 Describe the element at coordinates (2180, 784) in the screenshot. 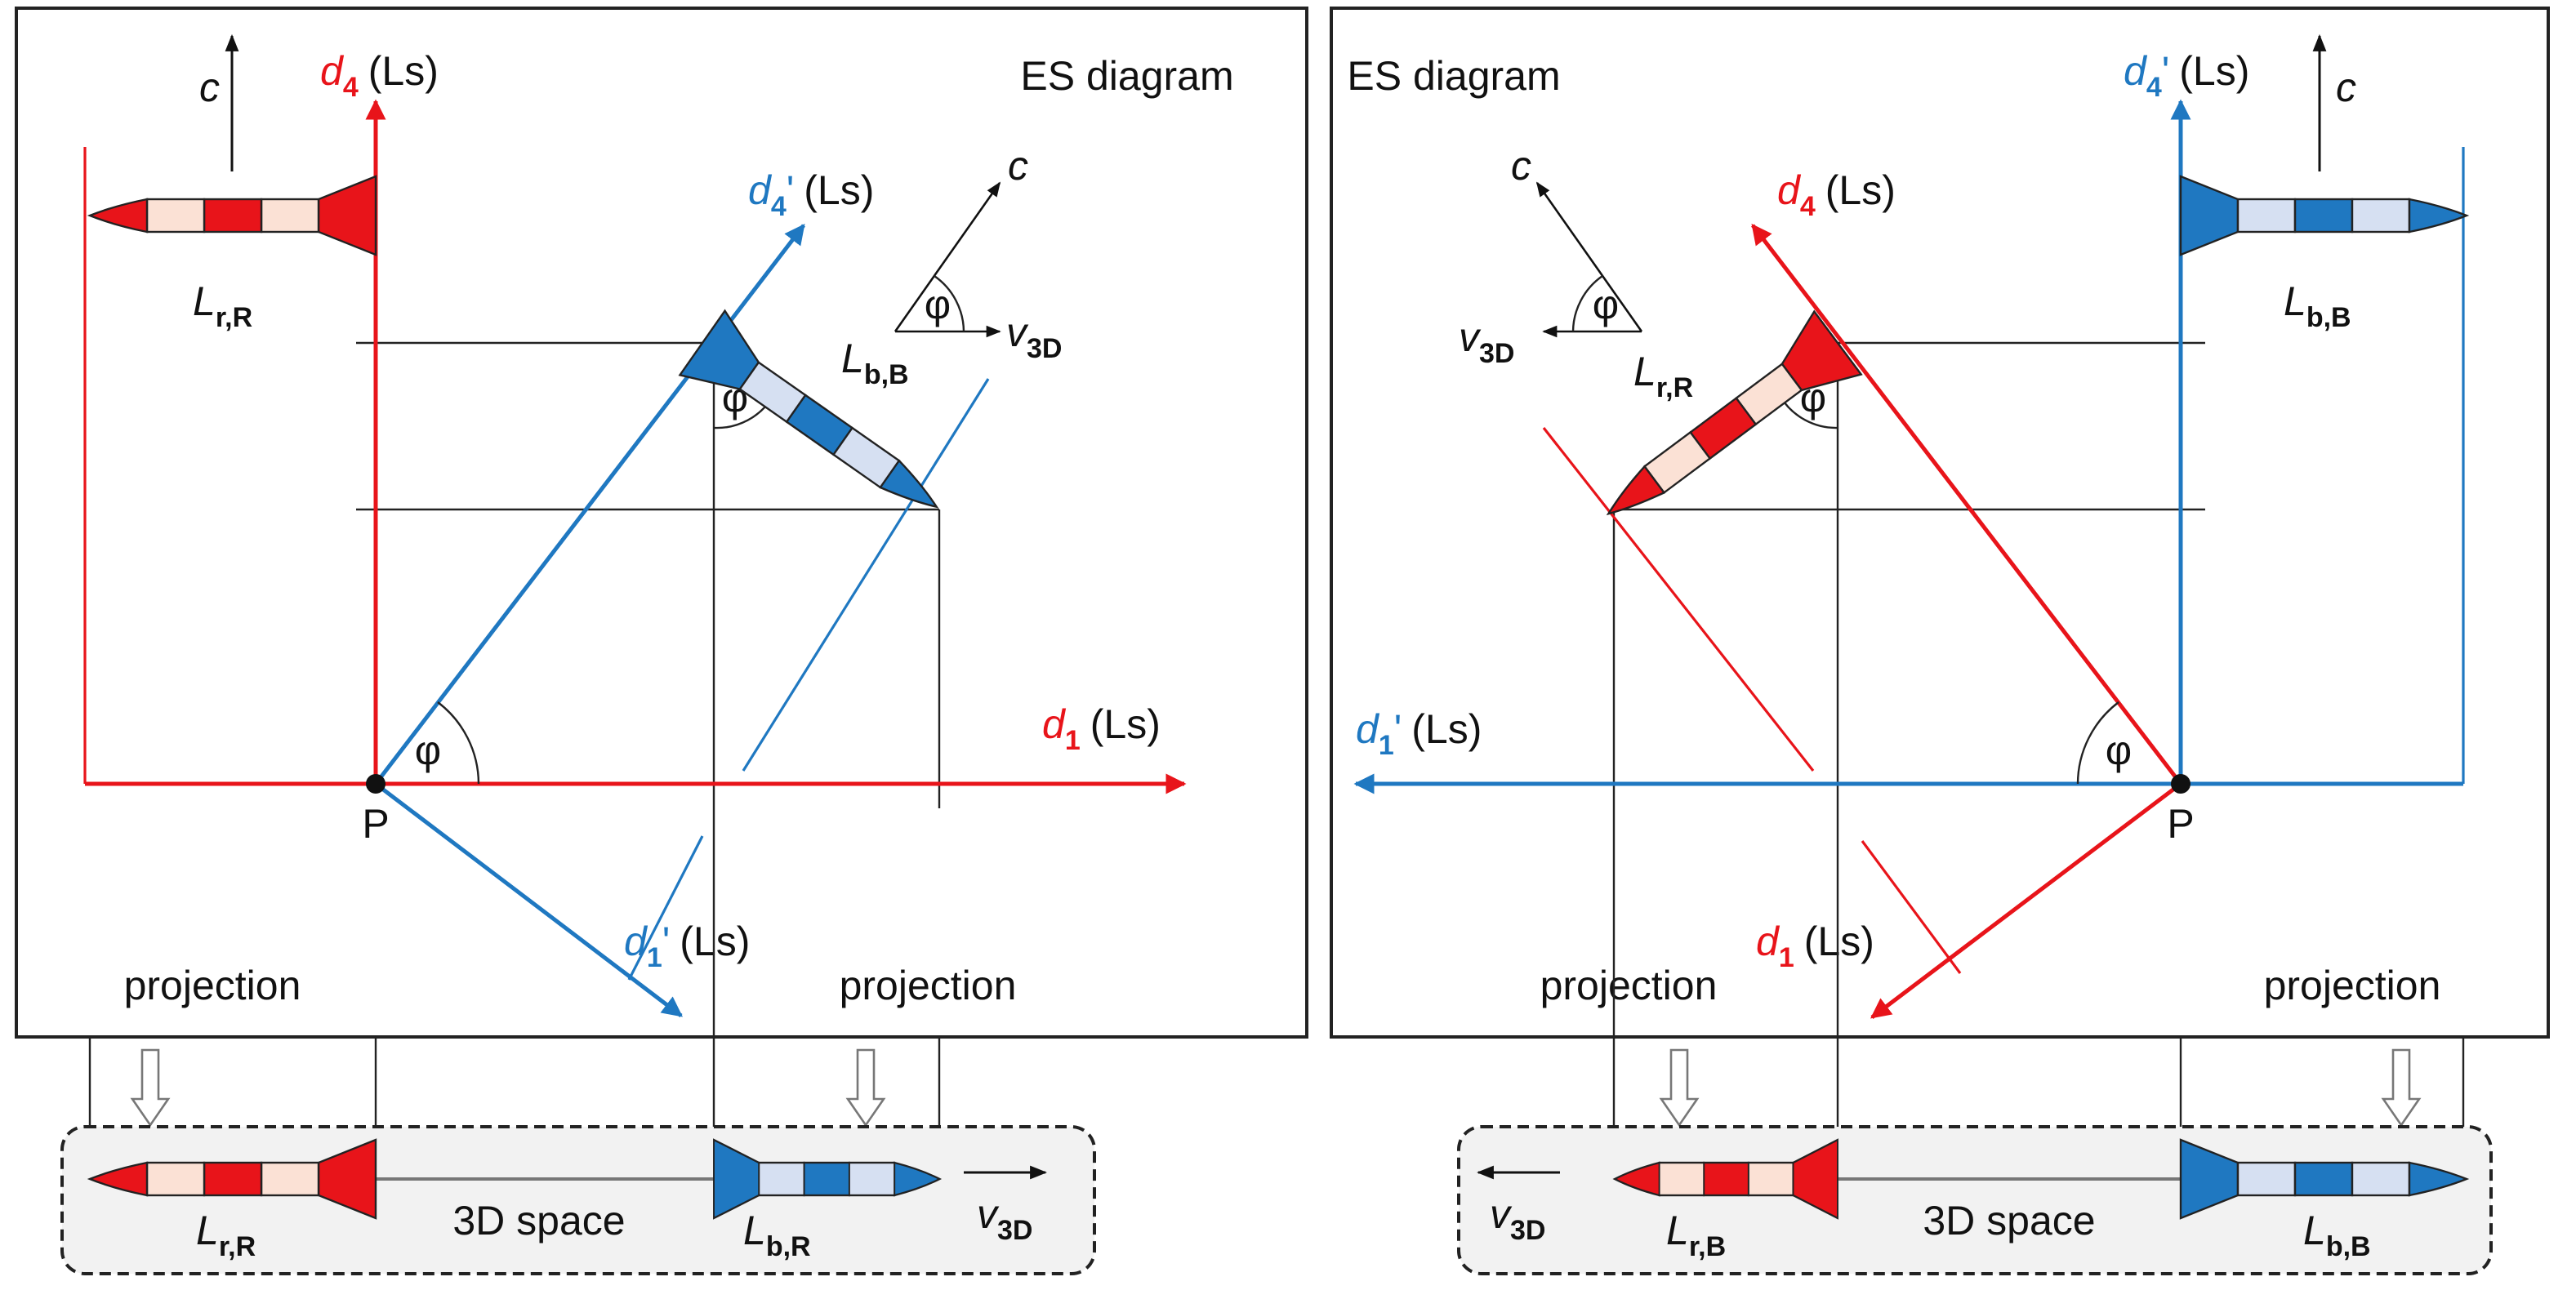

I see `right-point-p` at that location.